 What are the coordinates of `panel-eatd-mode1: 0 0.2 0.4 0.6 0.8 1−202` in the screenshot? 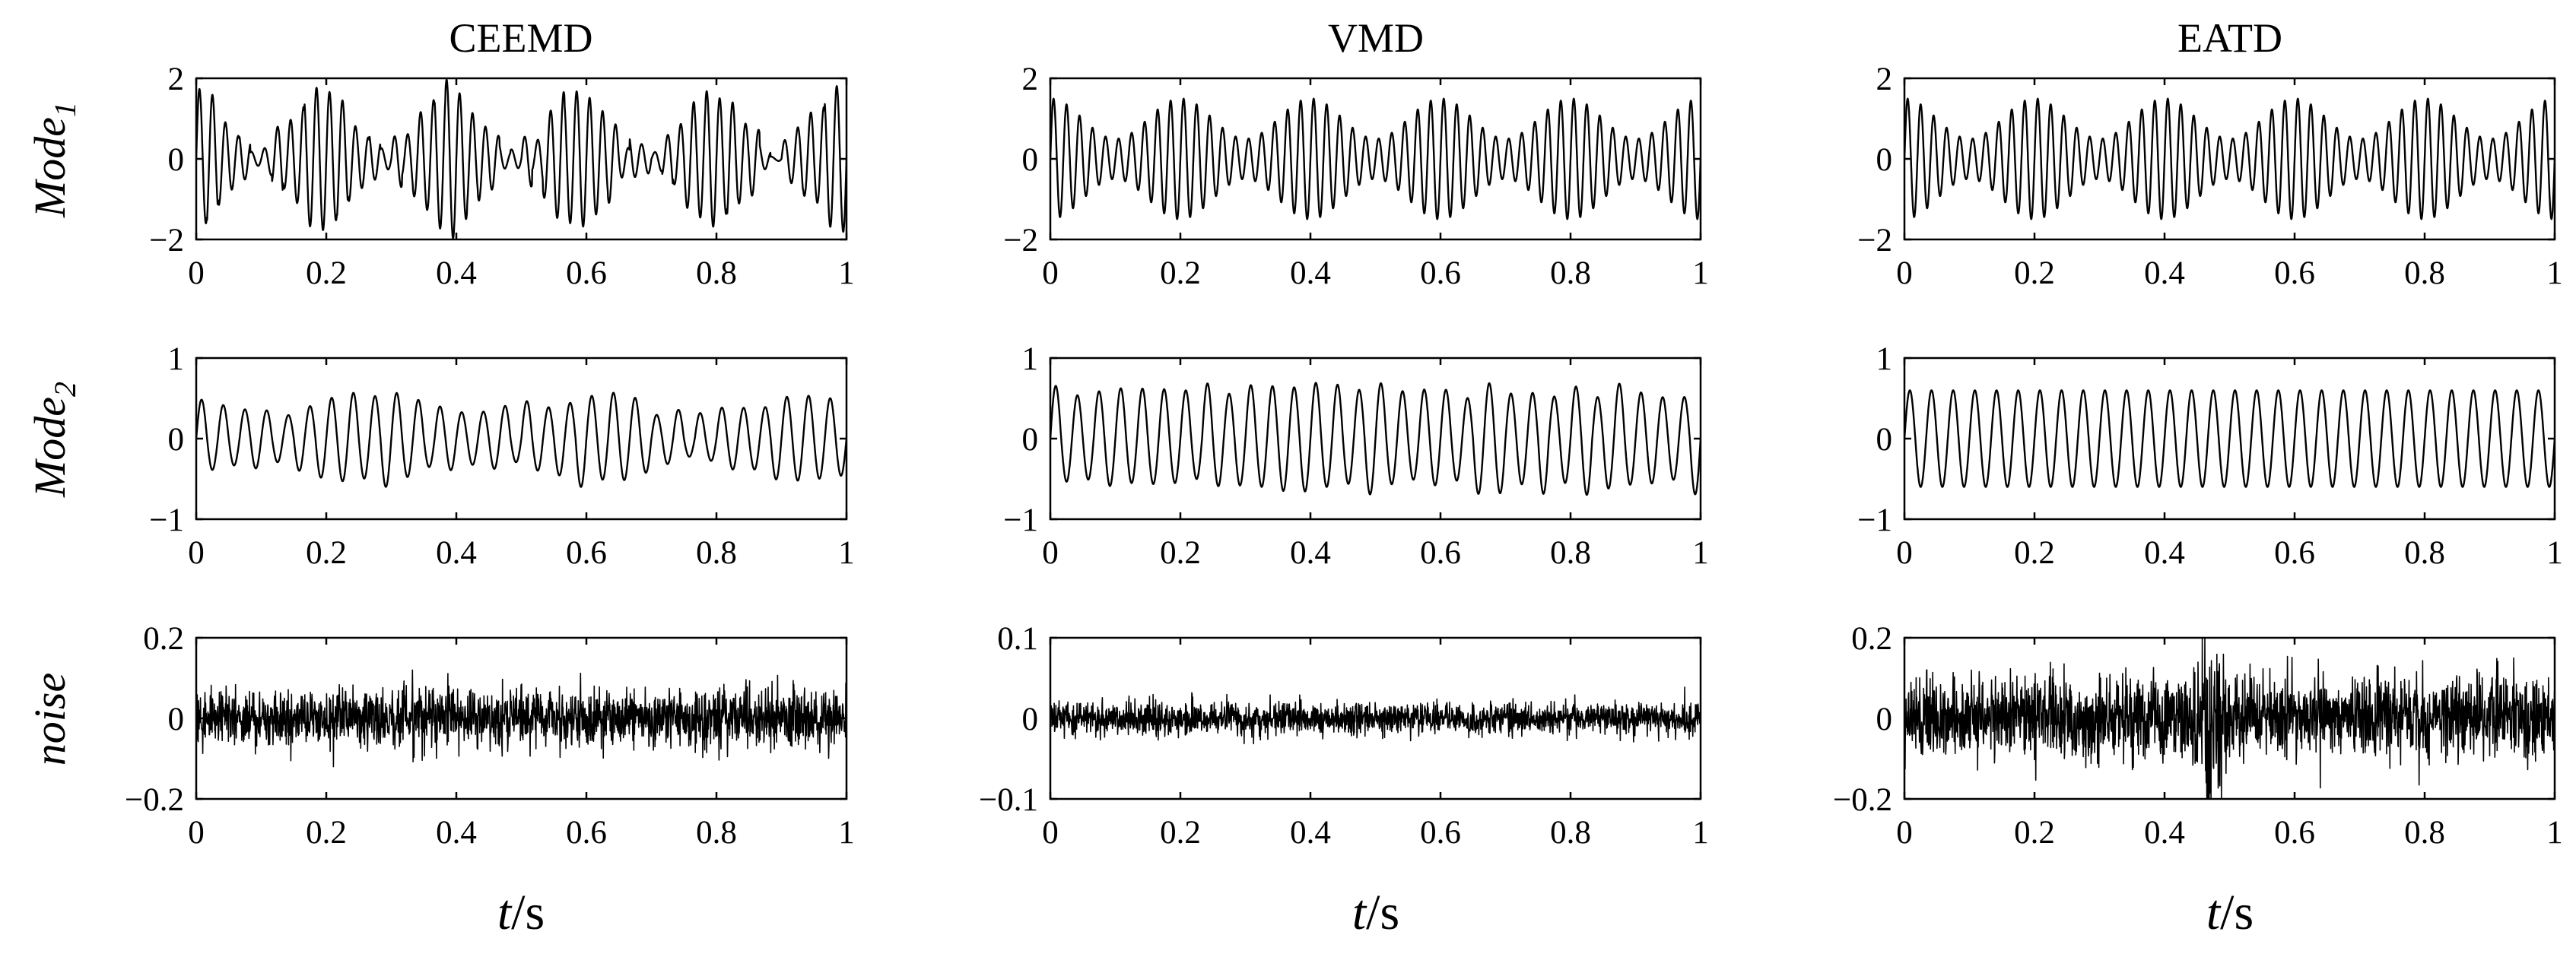 It's located at (2210, 176).